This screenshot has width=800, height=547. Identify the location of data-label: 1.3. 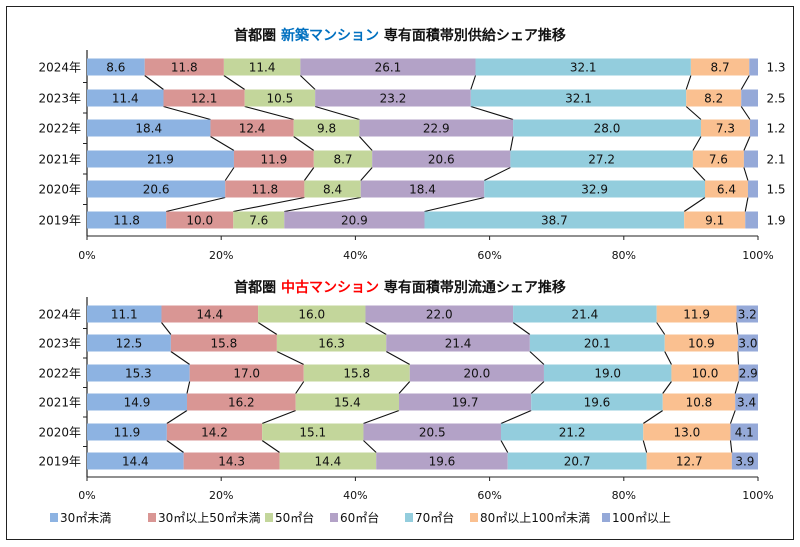
(775, 68).